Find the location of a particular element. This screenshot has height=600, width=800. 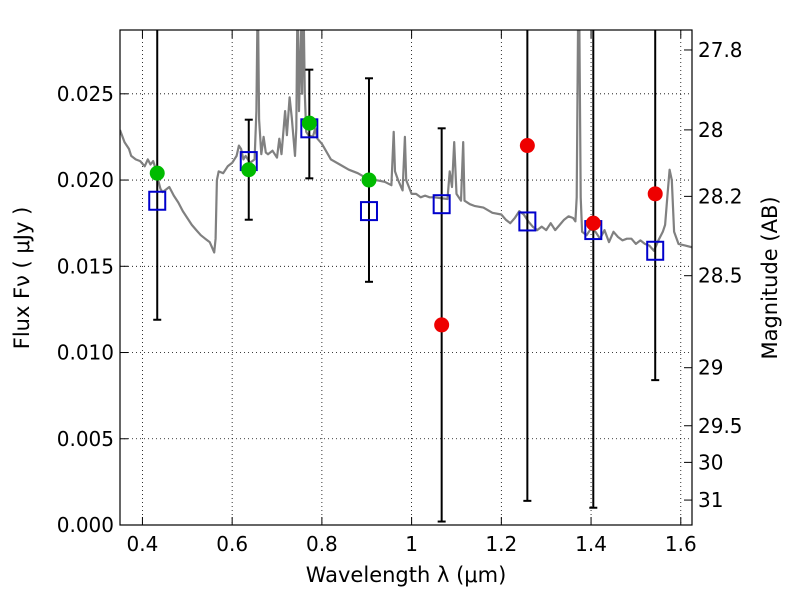

y-tick-label: 0.005 is located at coordinates (85, 439).